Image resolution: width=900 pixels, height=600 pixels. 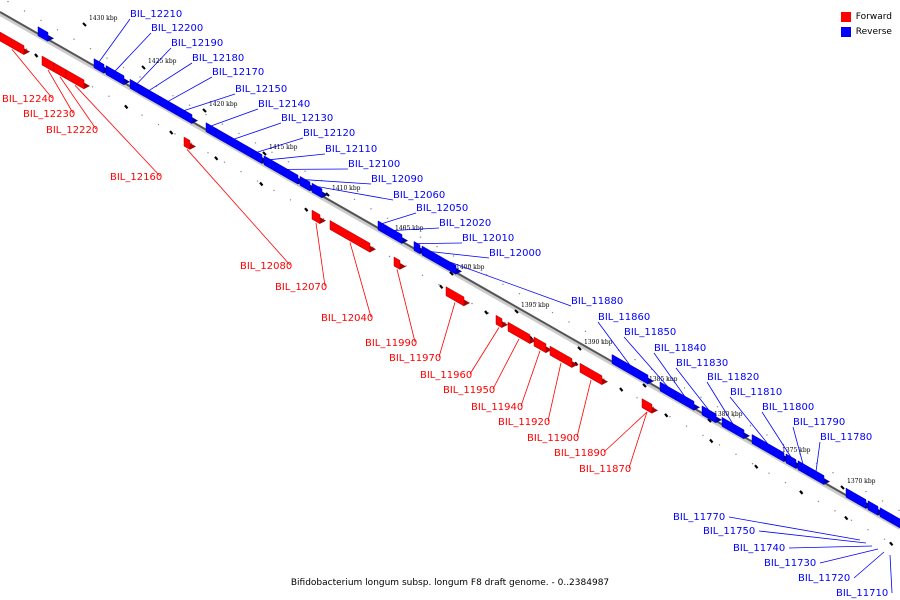 I want to click on forward-gene-label: BIL_11950, so click(x=469, y=390).